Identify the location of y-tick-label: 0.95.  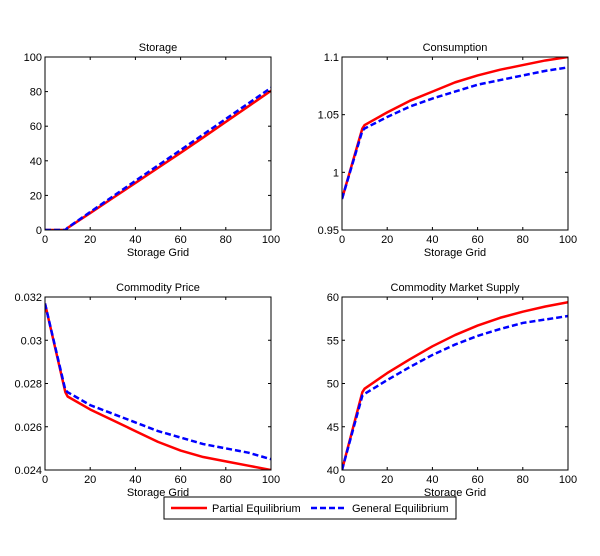
(328, 231).